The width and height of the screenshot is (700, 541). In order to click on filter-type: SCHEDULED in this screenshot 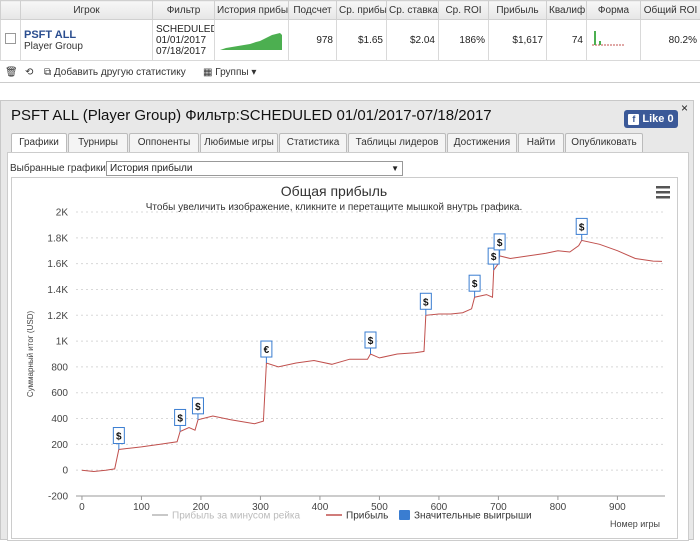, I will do `click(183, 29)`.